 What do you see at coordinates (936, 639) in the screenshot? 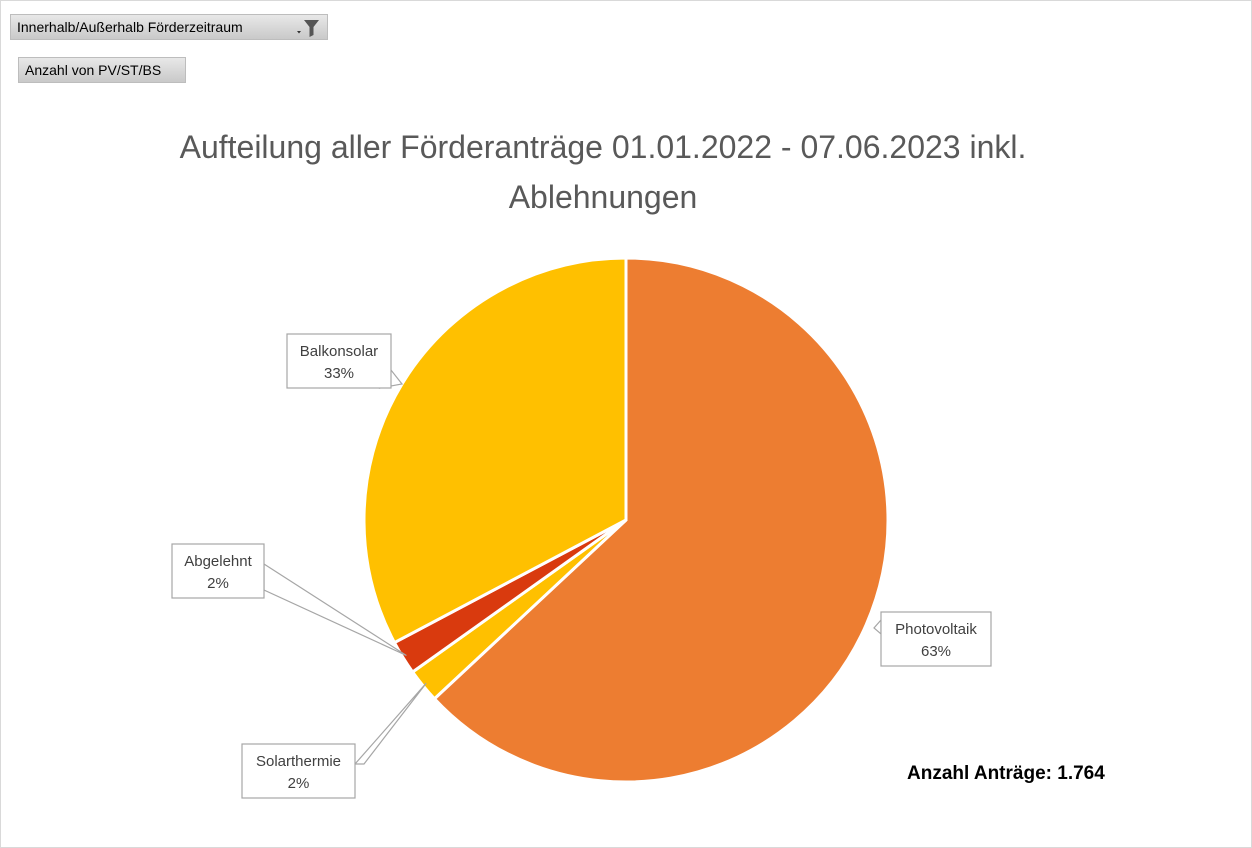
I see `data-label-box-photovoltaik` at bounding box center [936, 639].